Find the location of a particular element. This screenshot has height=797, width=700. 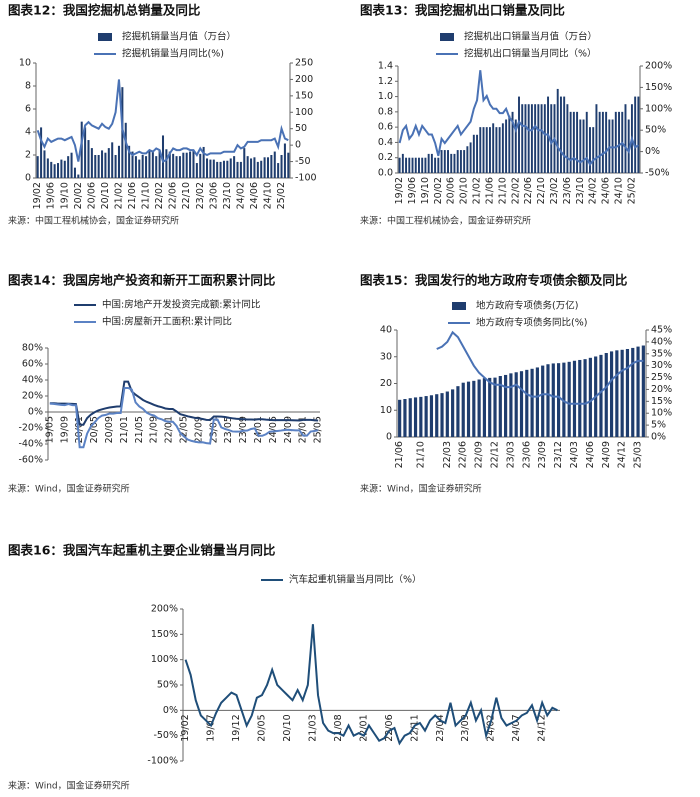

x-tick-label: 24/09 is located at coordinates (606, 454).